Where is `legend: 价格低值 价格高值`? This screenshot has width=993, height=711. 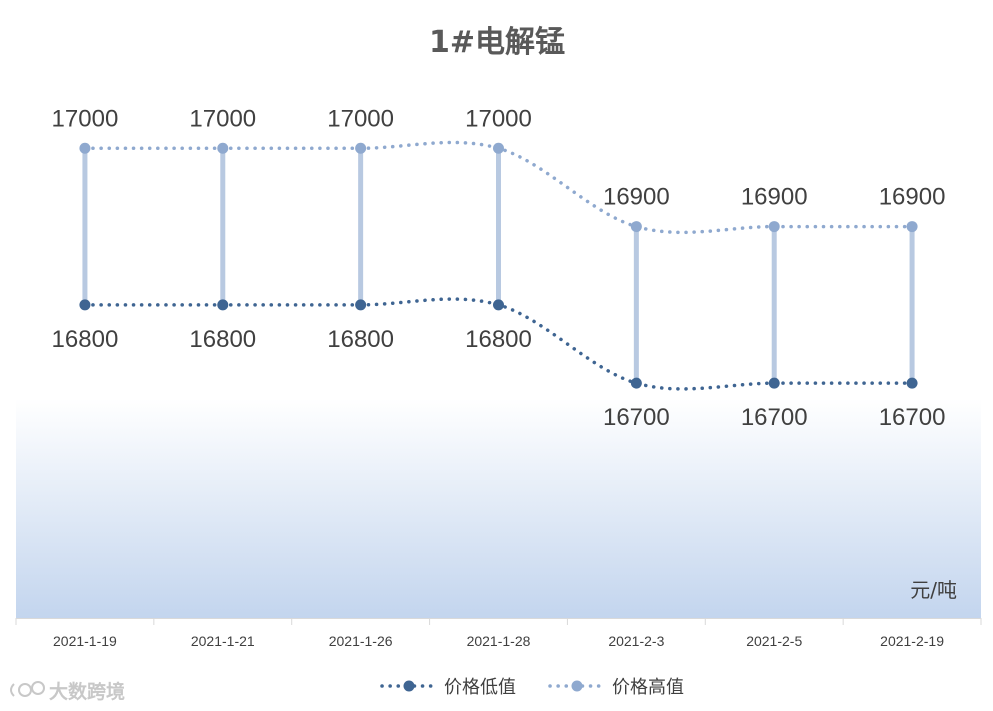 legend: 价格低值 价格高值 is located at coordinates (532, 687).